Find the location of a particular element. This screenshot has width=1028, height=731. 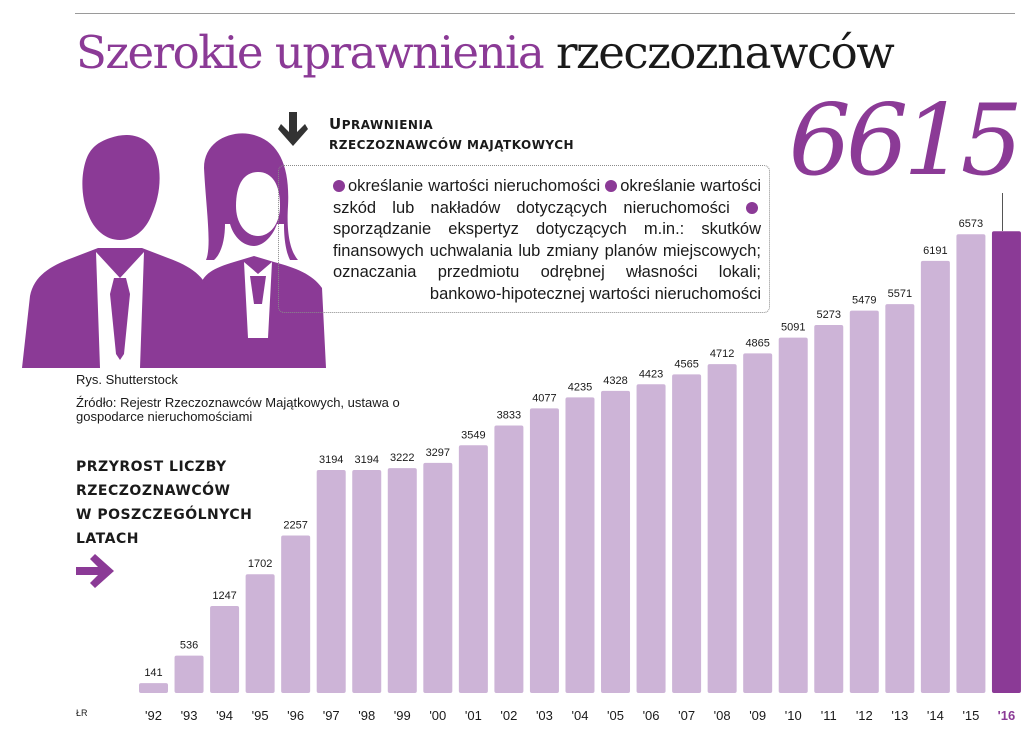

growth-heading-line: LATACH is located at coordinates (107, 539).